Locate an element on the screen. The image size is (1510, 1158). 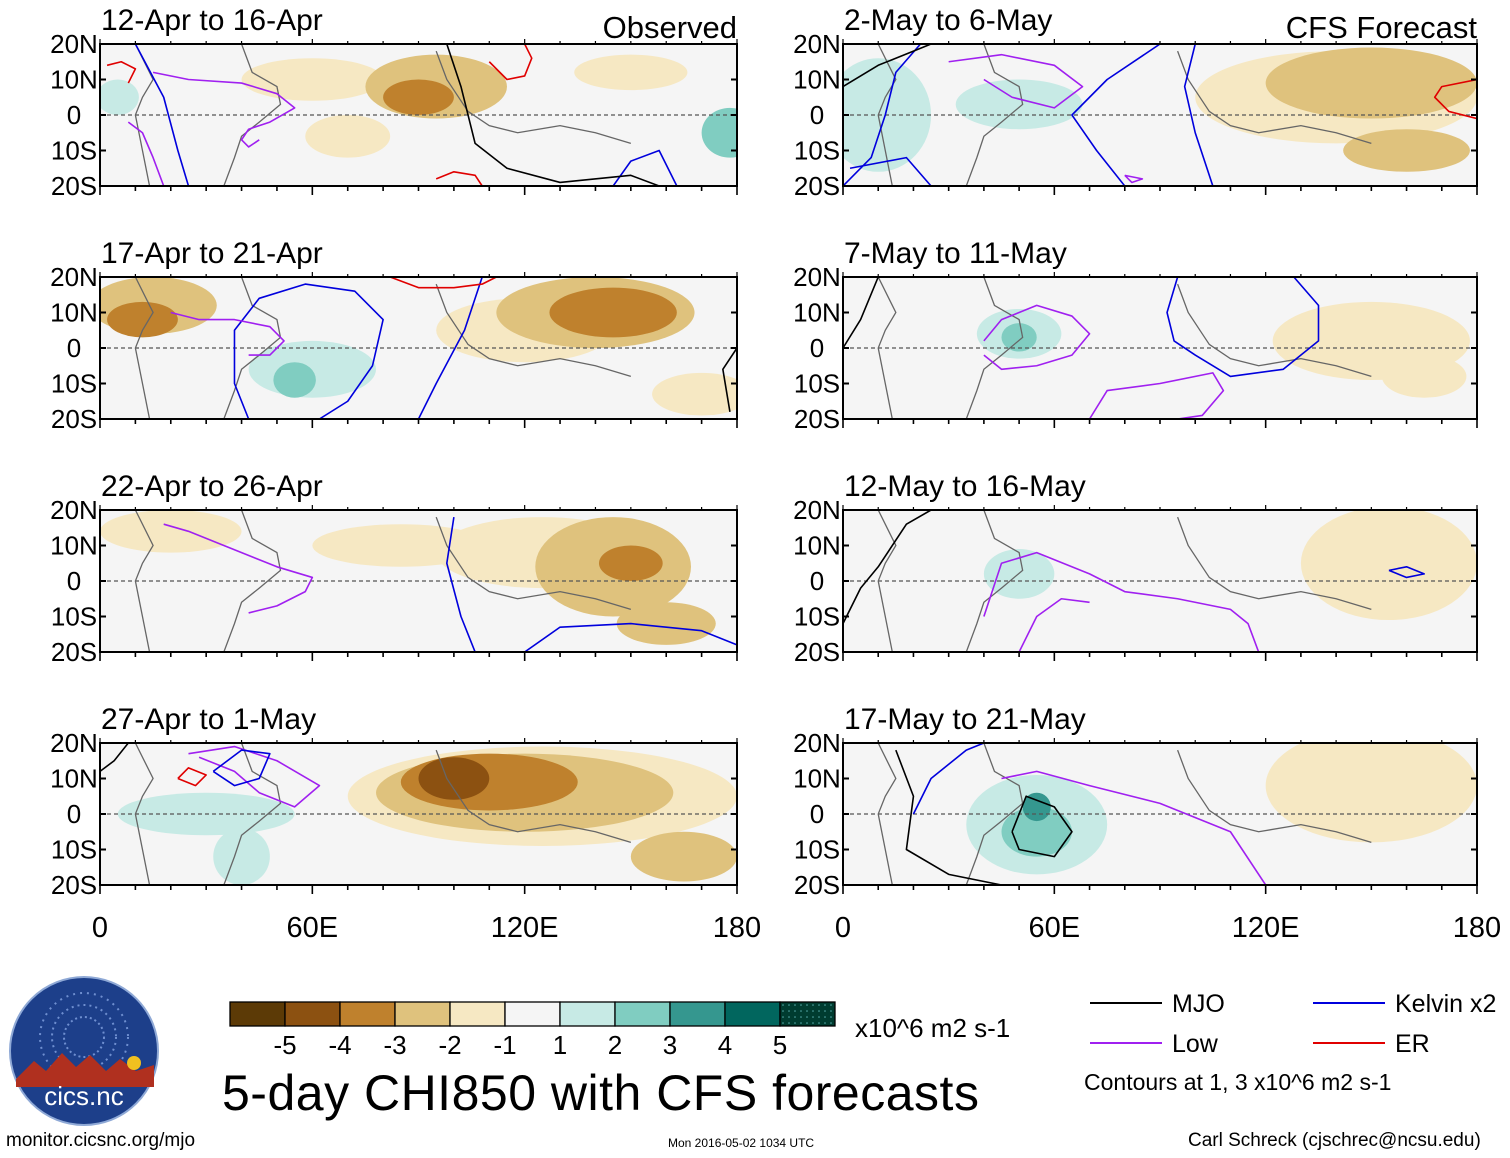
legend-label: ER is located at coordinates (1412, 1044).